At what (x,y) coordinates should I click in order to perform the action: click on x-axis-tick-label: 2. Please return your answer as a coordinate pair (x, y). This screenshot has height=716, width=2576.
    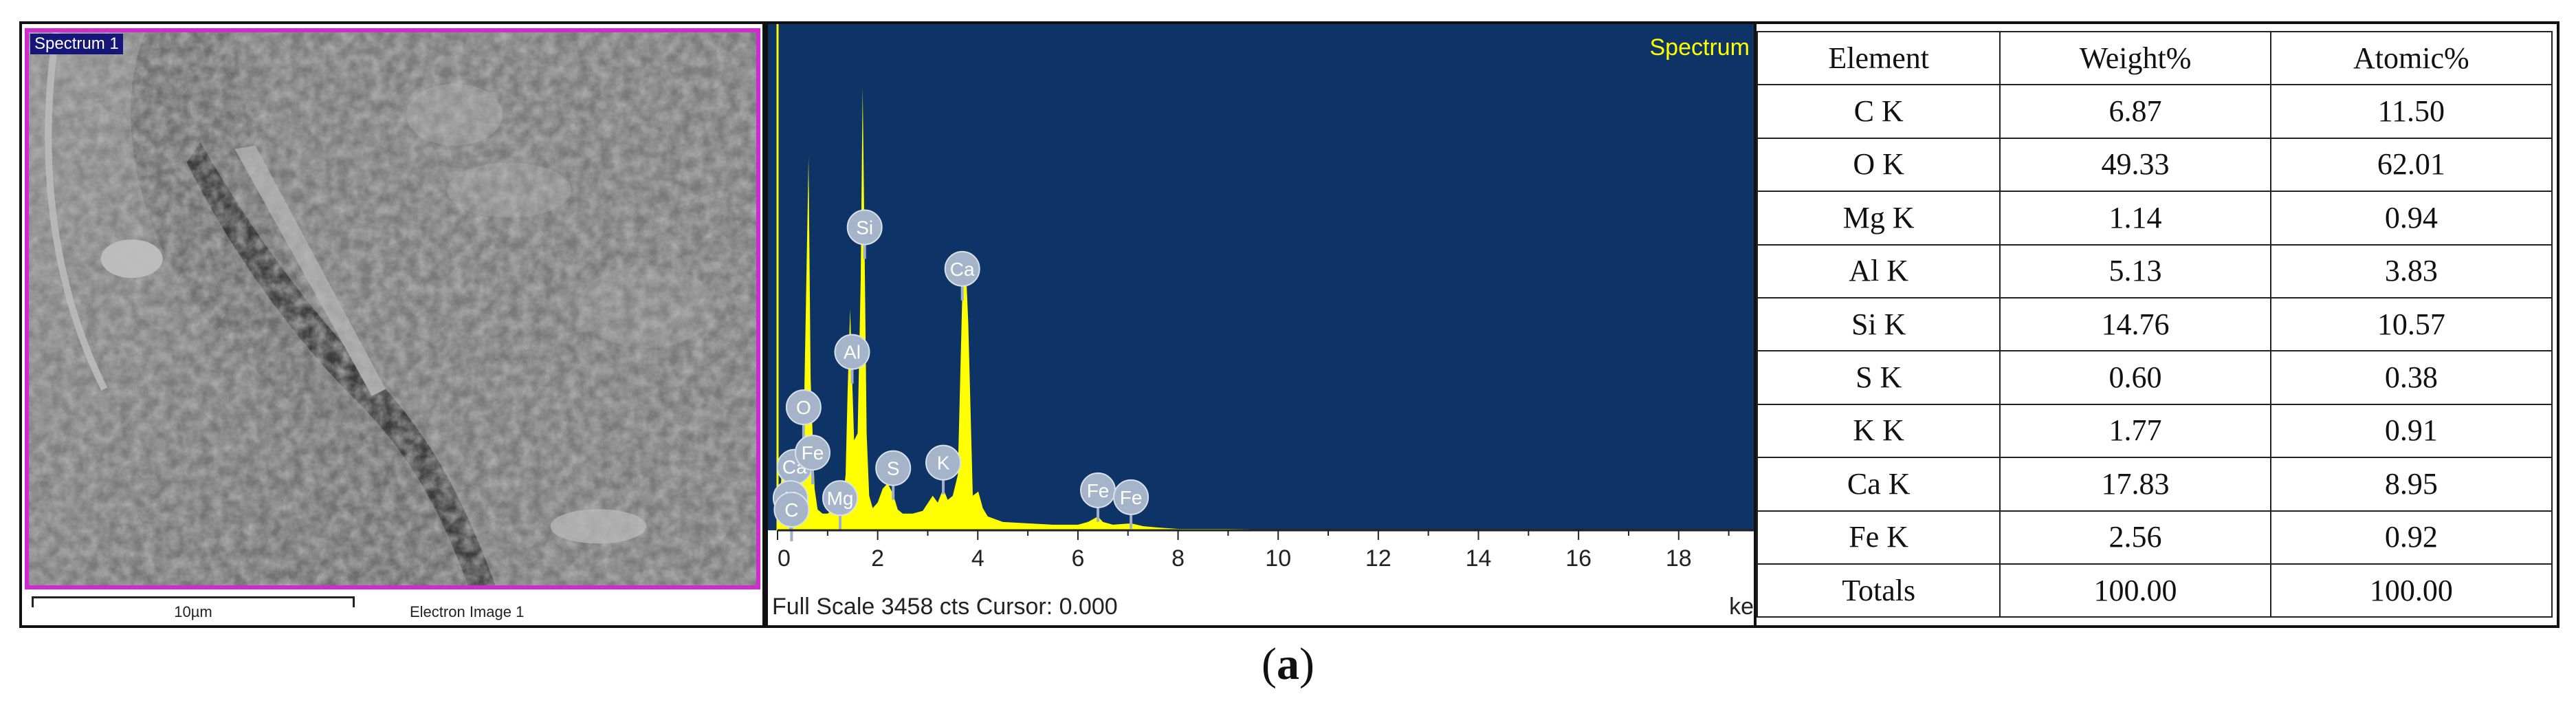
    Looking at the image, I should click on (877, 559).